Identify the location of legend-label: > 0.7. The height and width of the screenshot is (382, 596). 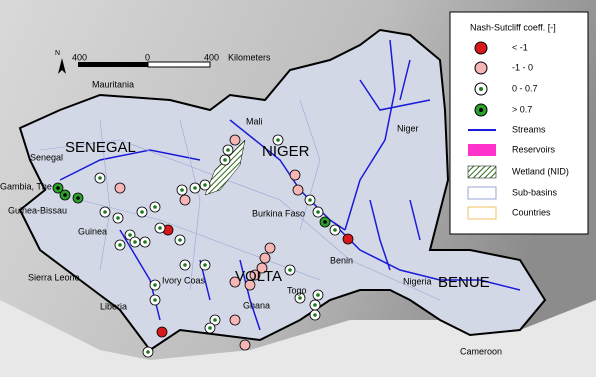
(522, 109).